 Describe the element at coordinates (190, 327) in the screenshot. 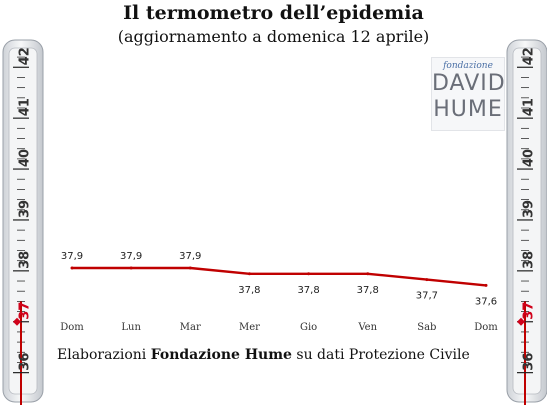

I see `x-tick-label: Mar` at that location.